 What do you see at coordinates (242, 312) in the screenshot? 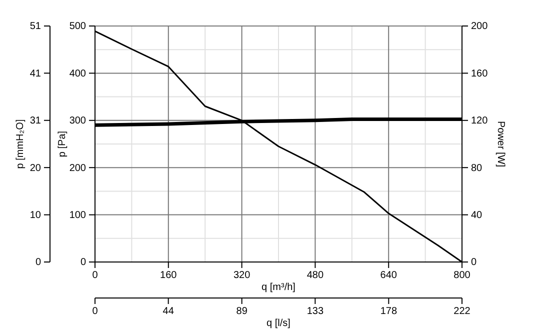
I see `x2-tick-label: 89` at bounding box center [242, 312].